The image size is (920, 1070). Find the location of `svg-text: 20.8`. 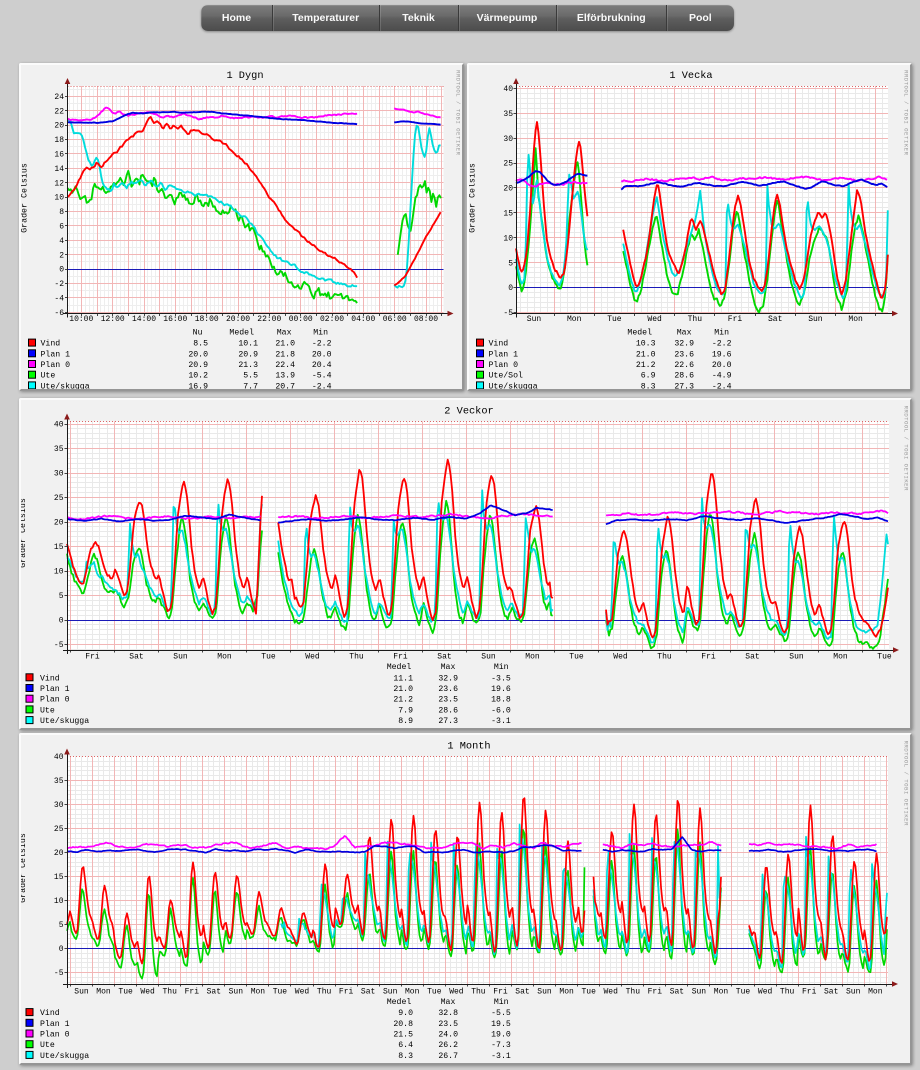

svg-text: 20.8 is located at coordinates (403, 1024).